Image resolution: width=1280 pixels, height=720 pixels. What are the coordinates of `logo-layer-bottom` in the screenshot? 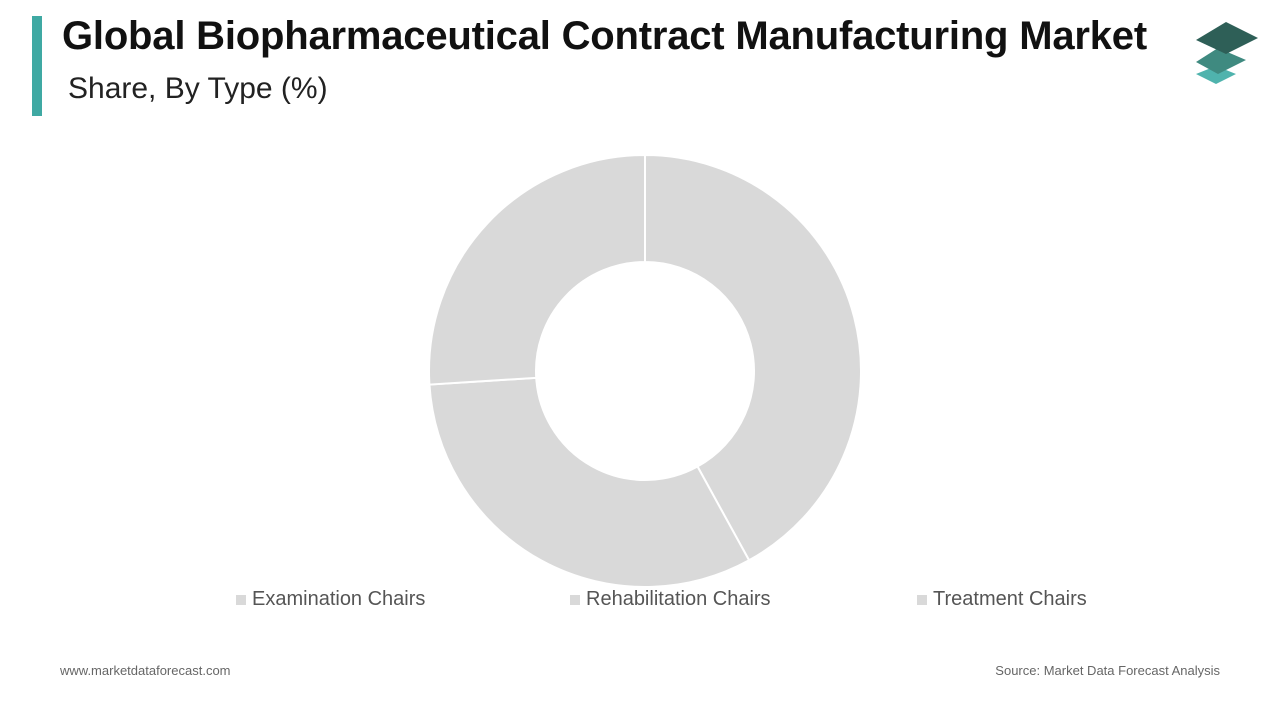 It's located at (1216, 75).